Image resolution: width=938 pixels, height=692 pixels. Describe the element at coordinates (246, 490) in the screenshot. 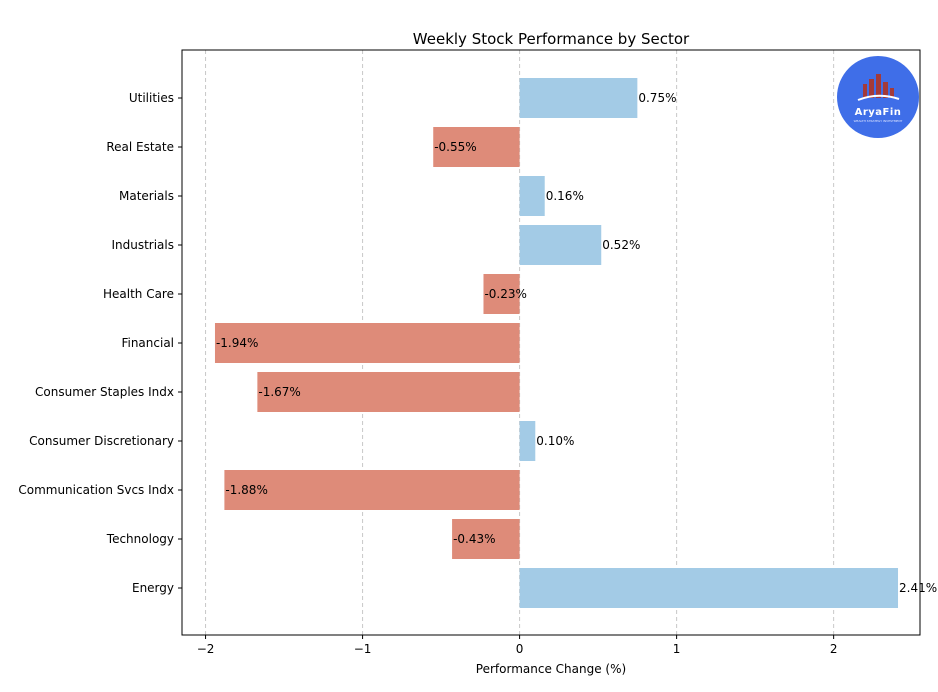

I see `bar-value-label: -1.88%` at that location.